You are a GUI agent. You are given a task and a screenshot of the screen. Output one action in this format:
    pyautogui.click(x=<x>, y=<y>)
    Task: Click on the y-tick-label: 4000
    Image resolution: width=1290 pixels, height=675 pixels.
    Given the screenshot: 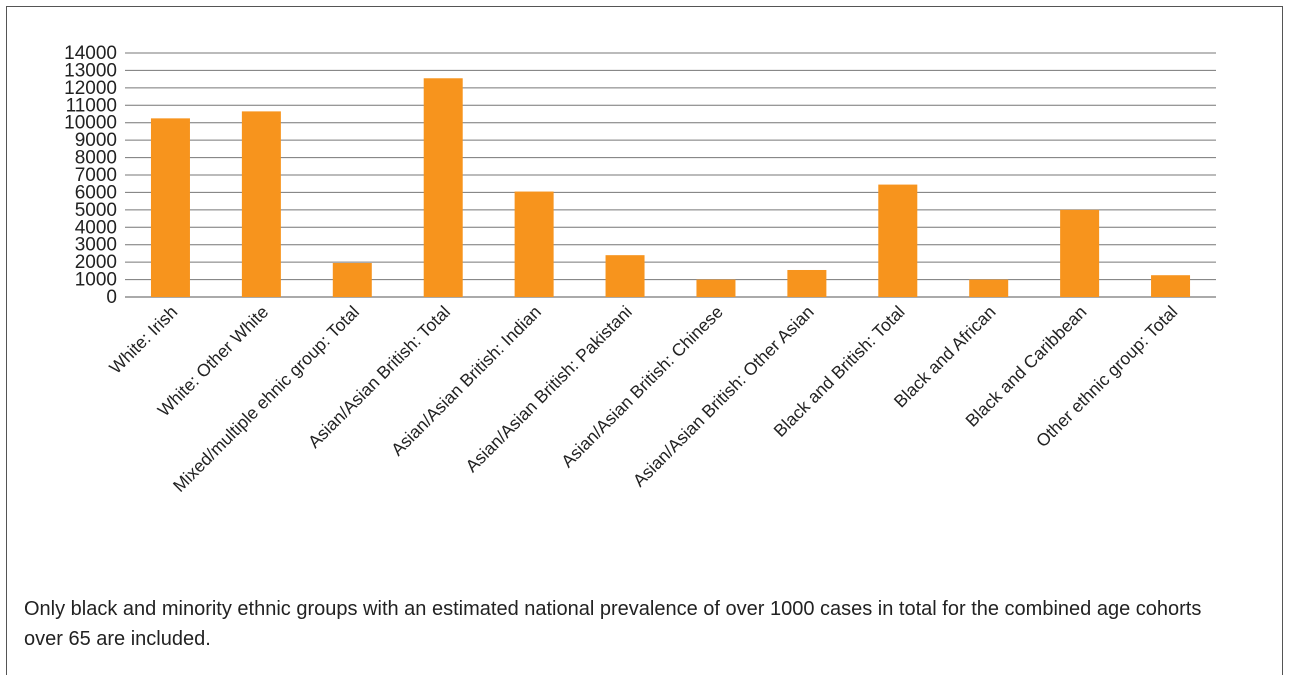 What is the action you would take?
    pyautogui.click(x=96, y=227)
    